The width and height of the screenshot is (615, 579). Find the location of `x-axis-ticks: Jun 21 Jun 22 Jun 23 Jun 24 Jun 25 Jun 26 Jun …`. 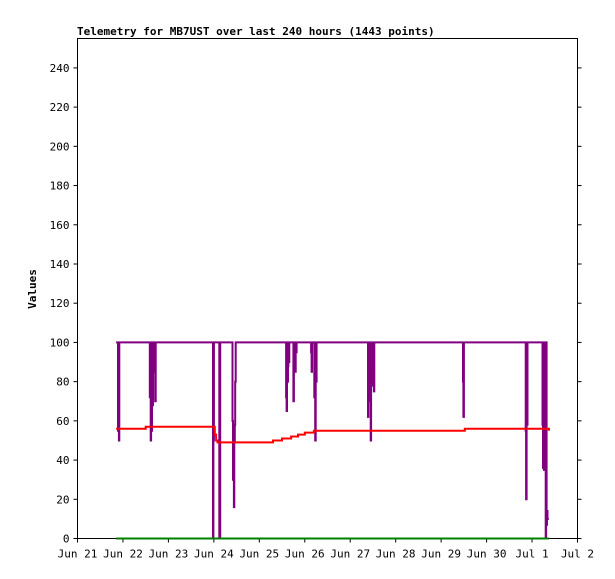

x-axis-ticks: Jun 21 Jun 22 Jun 23 Jun 24 Jun 25 Jun 26 Jun … is located at coordinates (326, 549).